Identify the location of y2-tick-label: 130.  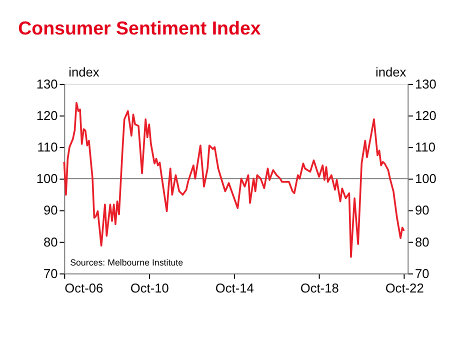
(425, 84).